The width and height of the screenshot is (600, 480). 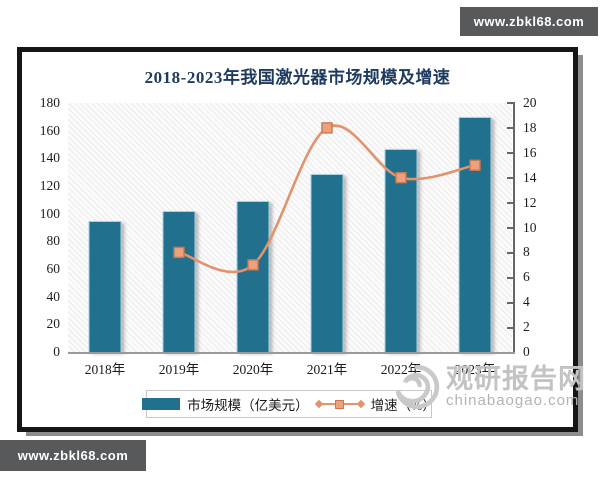 I want to click on x-axis-label: 2021年, so click(x=327, y=369).